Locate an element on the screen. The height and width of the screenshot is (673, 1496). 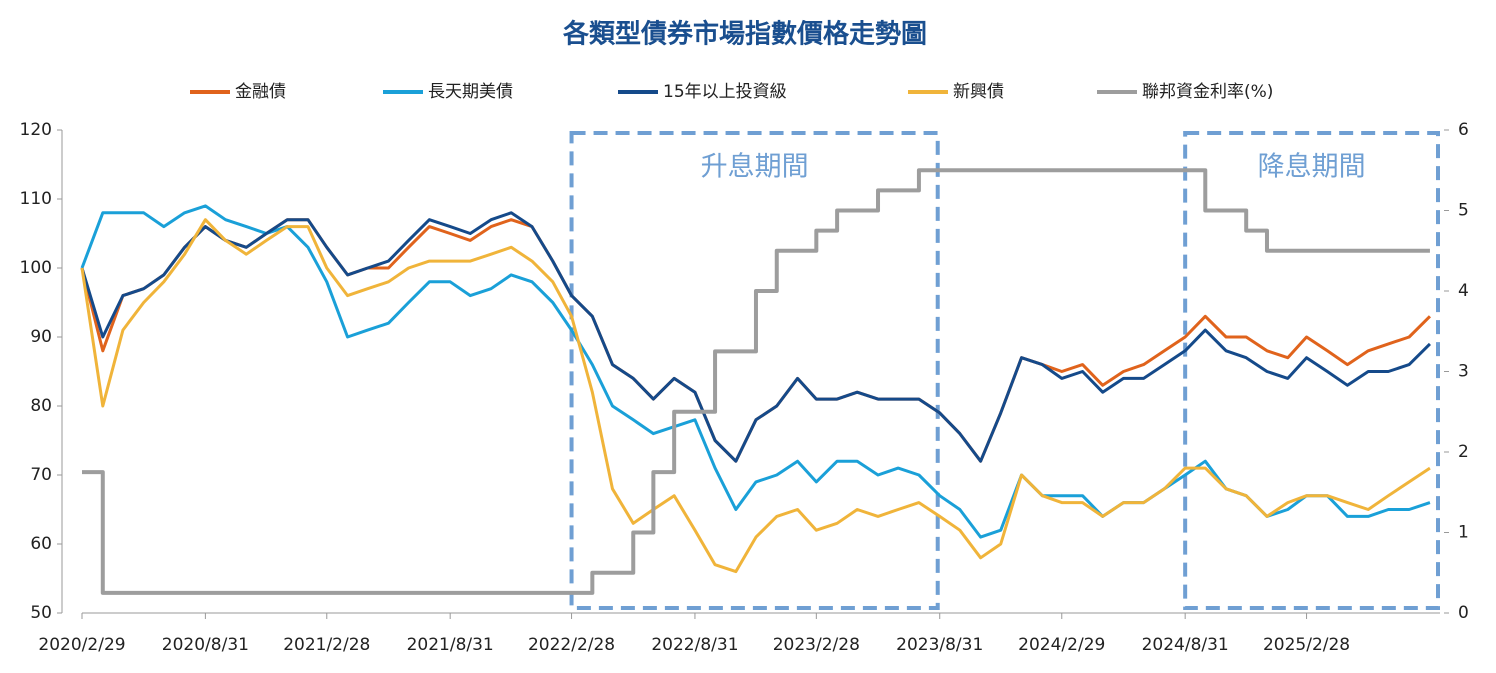
y2-tick-label: 0 is located at coordinates (1463, 613).